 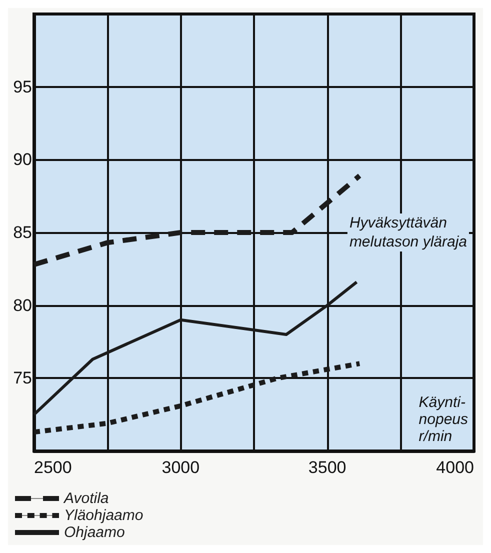 What do you see at coordinates (181, 467) in the screenshot?
I see `x-tick-label: 3000` at bounding box center [181, 467].